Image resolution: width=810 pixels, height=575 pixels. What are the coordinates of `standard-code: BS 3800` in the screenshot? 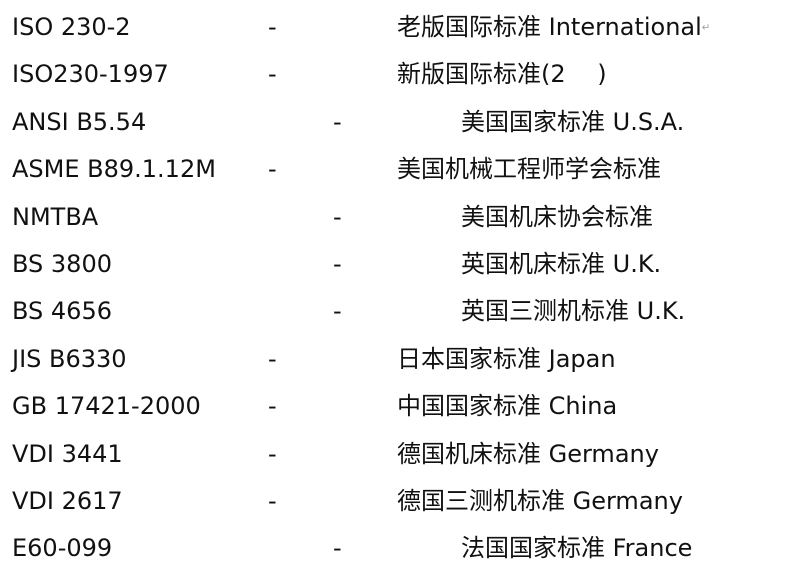 It's located at (62, 264).